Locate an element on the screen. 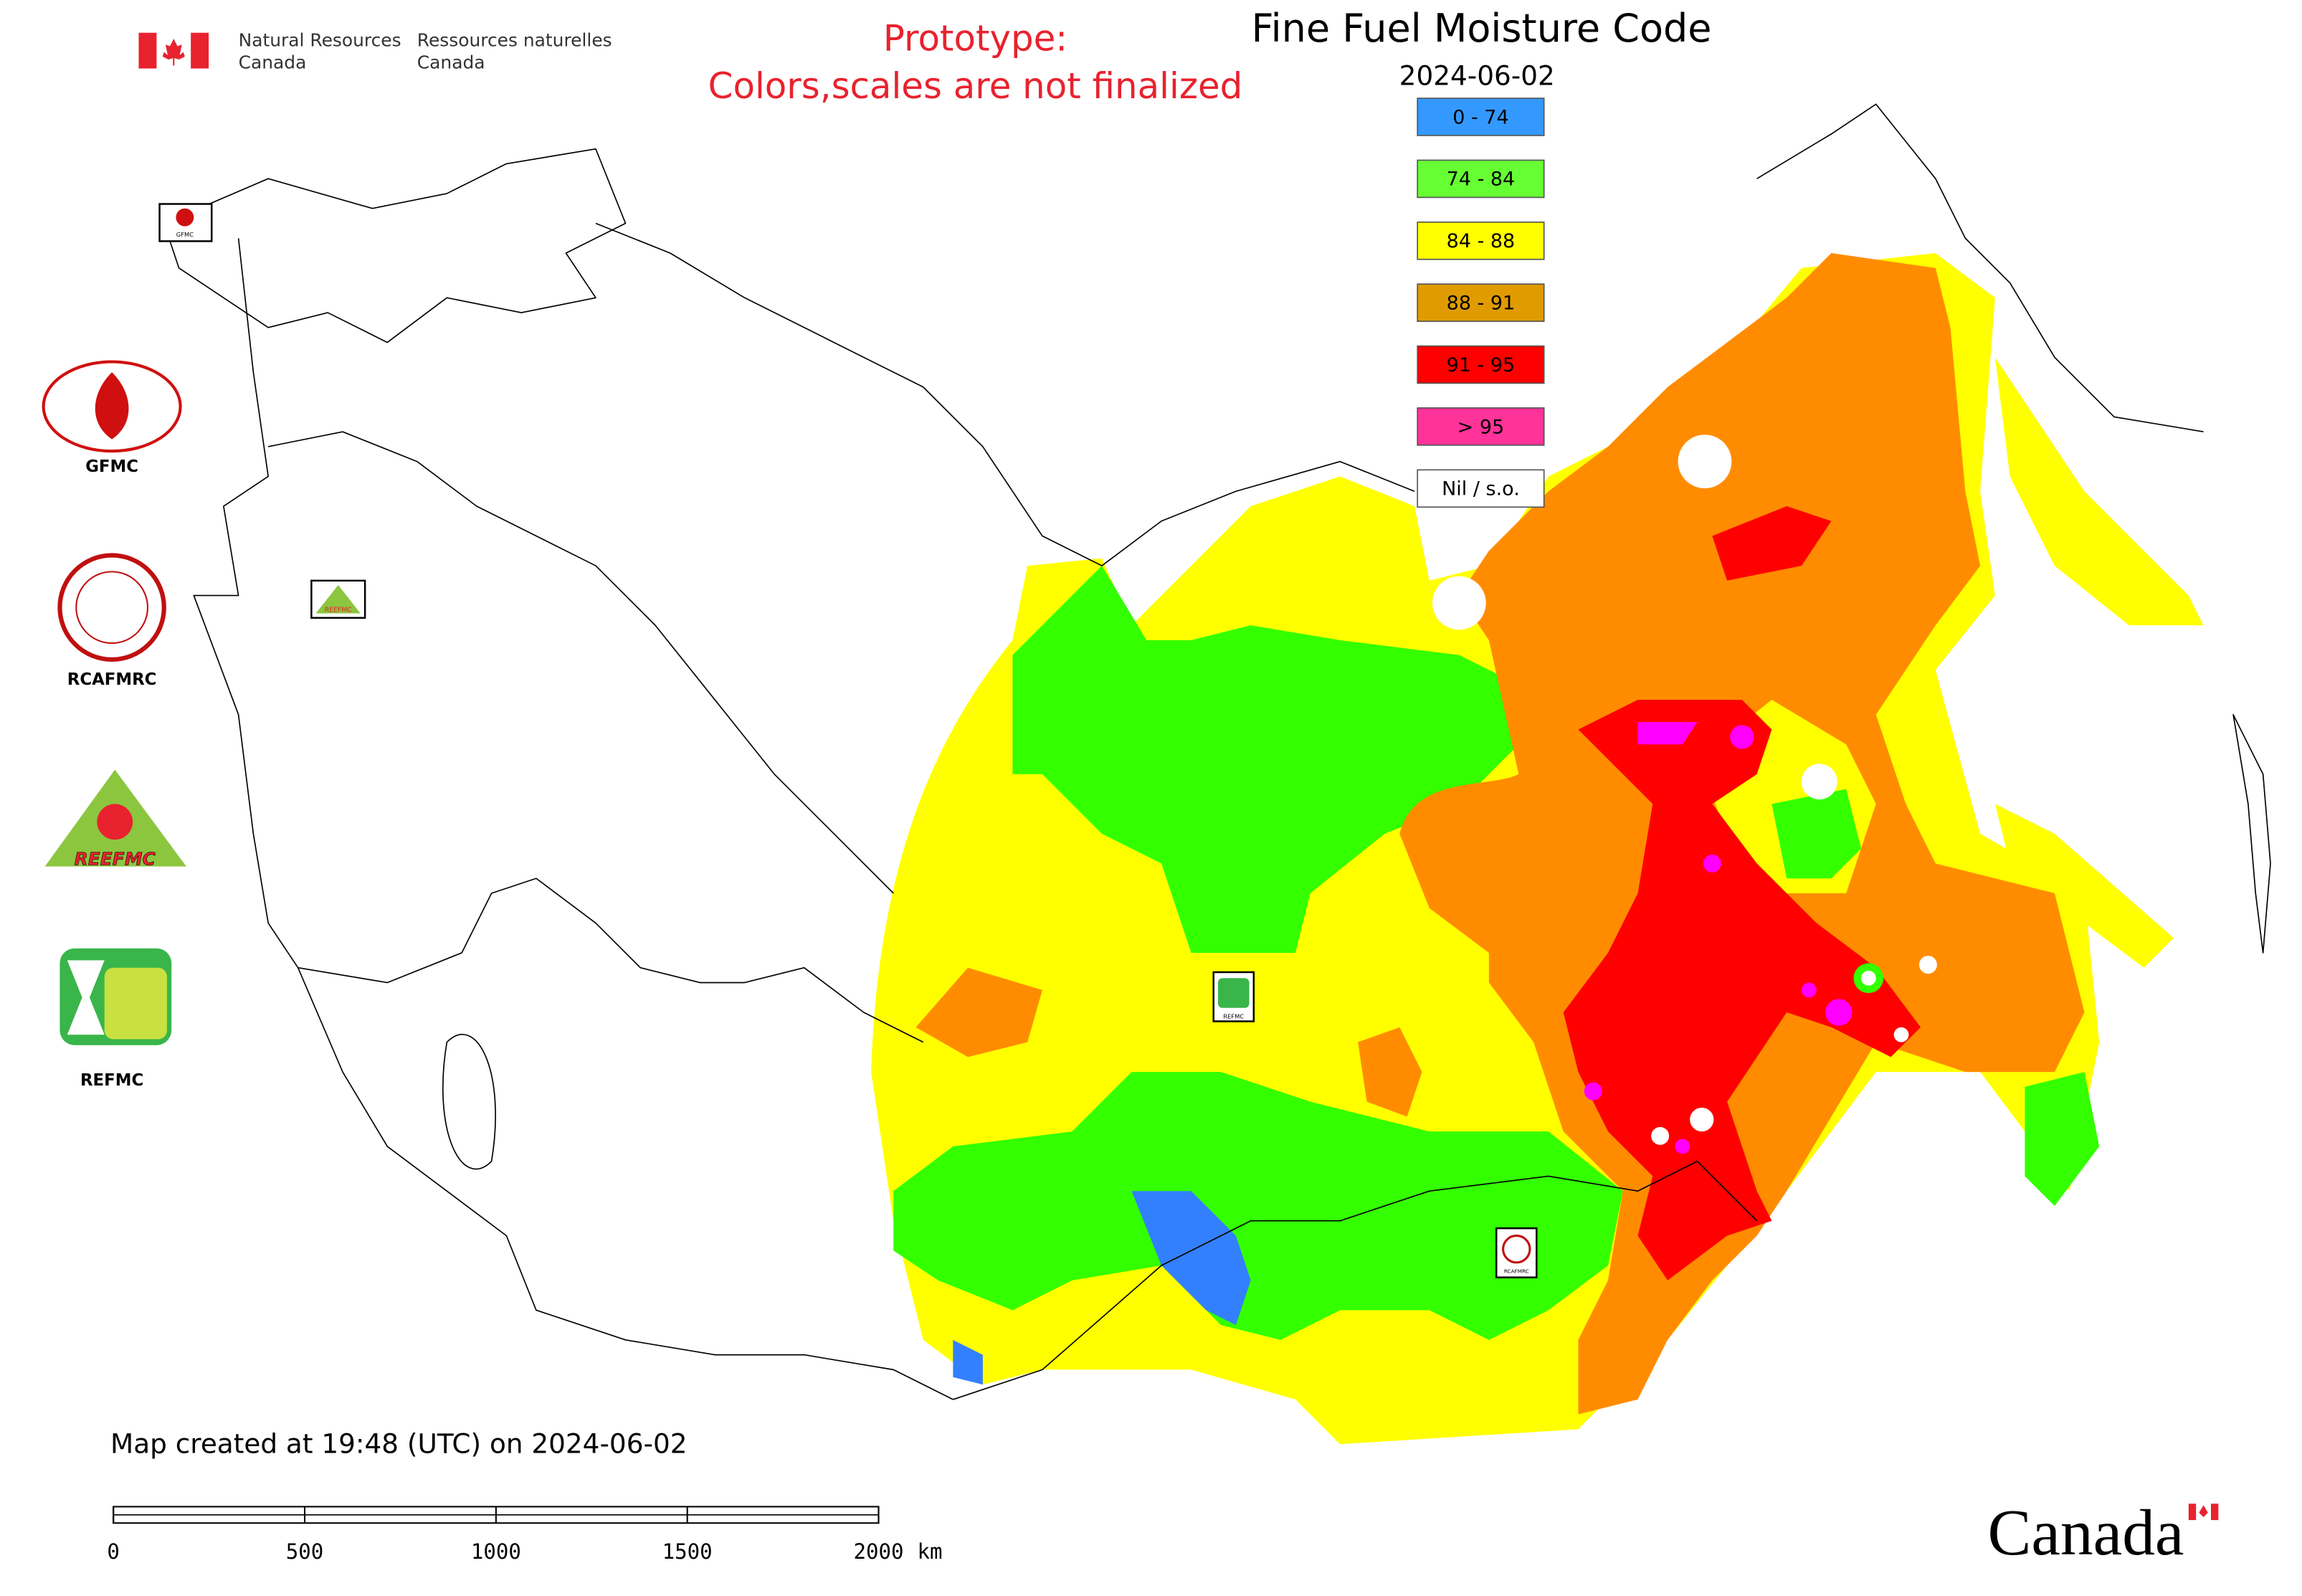 This screenshot has width=2302, height=1596. title: Fine Fuel Moisture Code is located at coordinates (1482, 28).